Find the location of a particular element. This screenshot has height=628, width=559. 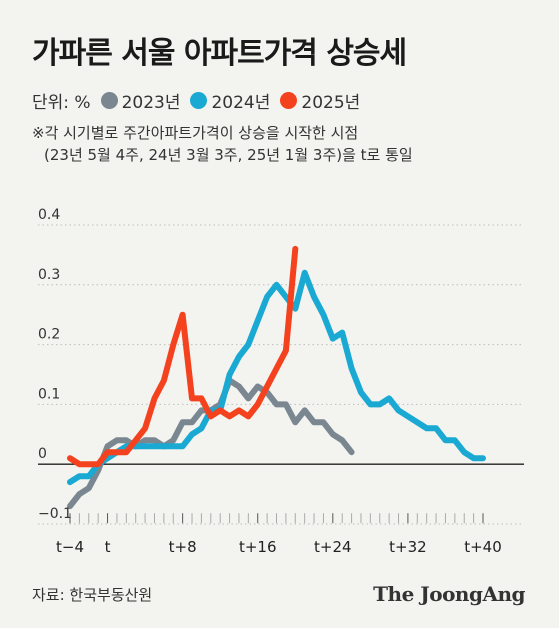

publisher-logo: The JoongAng is located at coordinates (449, 594).